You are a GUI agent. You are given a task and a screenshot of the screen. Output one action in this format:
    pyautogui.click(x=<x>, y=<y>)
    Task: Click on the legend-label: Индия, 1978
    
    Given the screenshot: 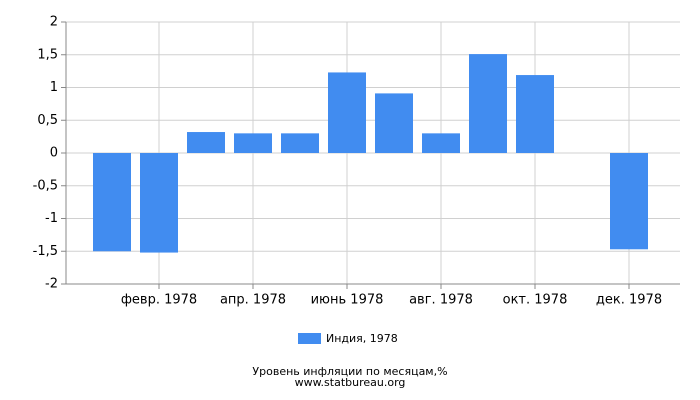 What is the action you would take?
    pyautogui.click(x=362, y=338)
    